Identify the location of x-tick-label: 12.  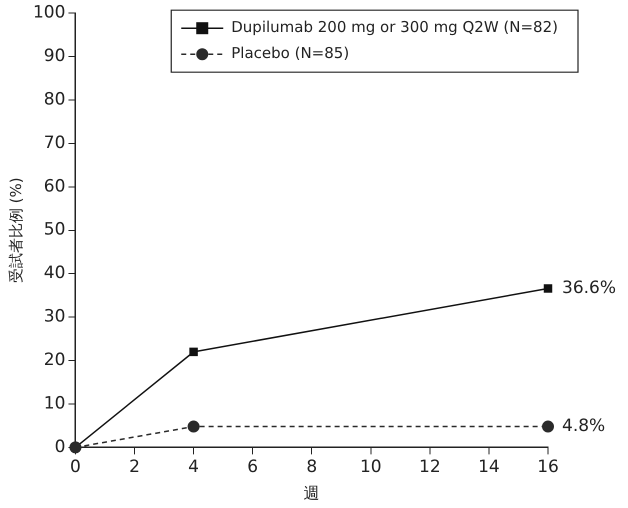
(430, 467).